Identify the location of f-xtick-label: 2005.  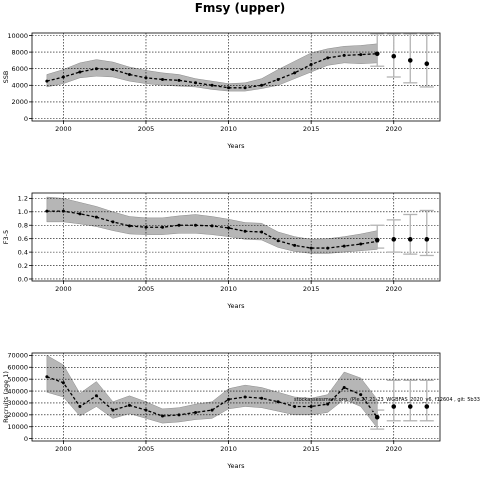
(146, 289).